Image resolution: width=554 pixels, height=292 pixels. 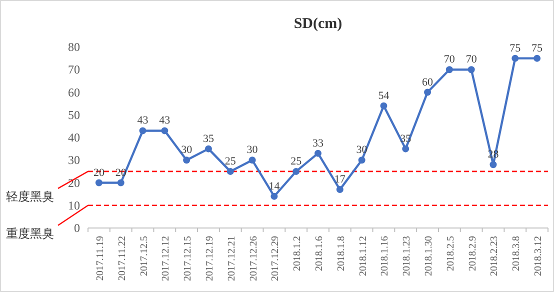 I want to click on x-tick-label: 2017.12.15, so click(x=188, y=258).